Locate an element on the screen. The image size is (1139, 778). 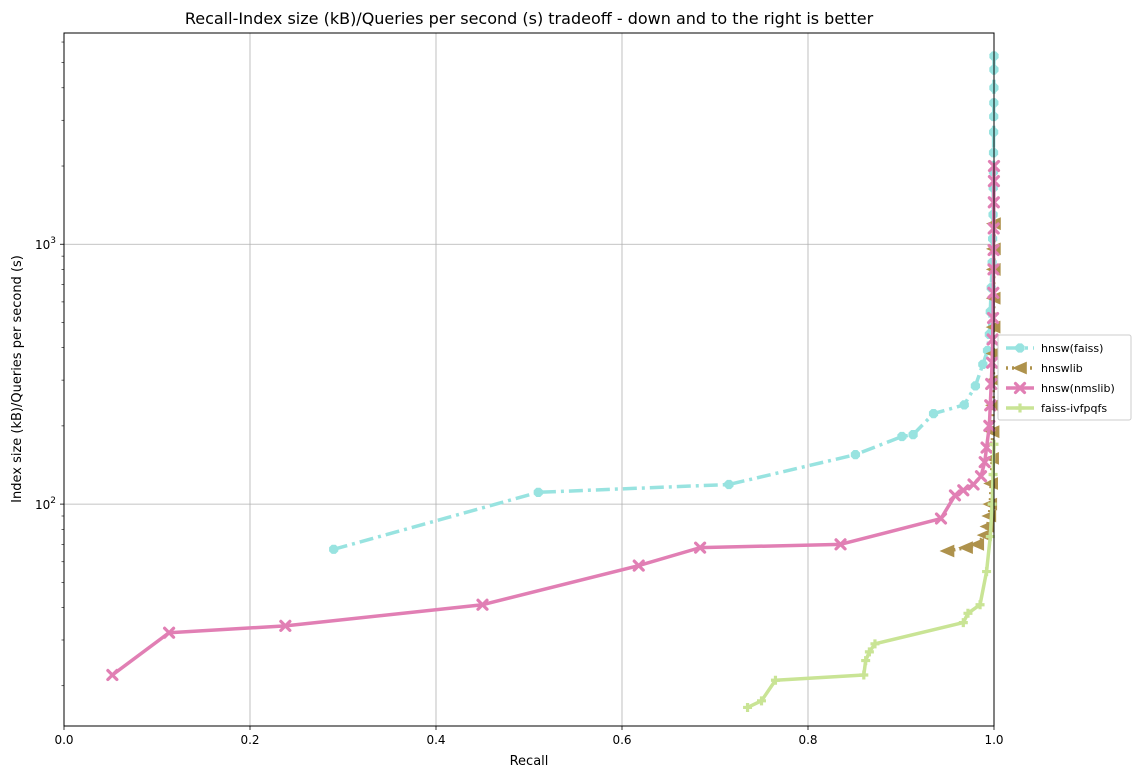
y-tick-label: 10² is located at coordinates (45, 504).